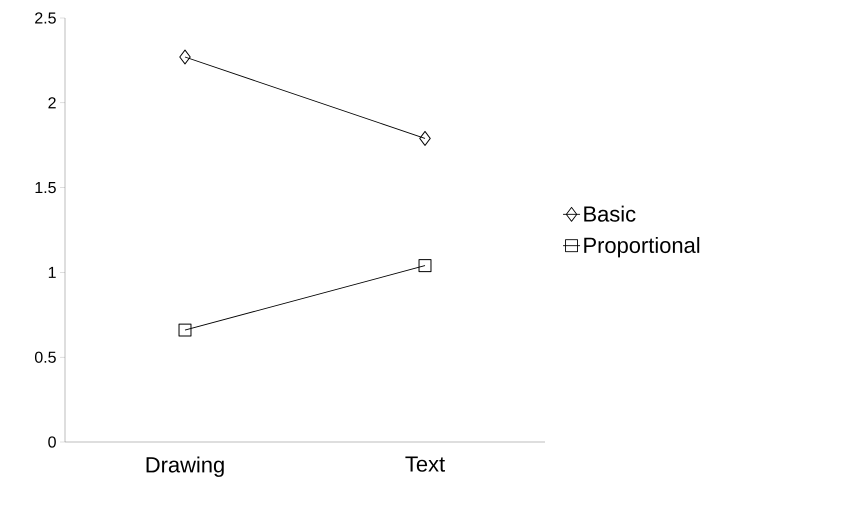 This screenshot has width=856, height=506. Describe the element at coordinates (45, 357) in the screenshot. I see `y-tick-label: 0.5` at that location.